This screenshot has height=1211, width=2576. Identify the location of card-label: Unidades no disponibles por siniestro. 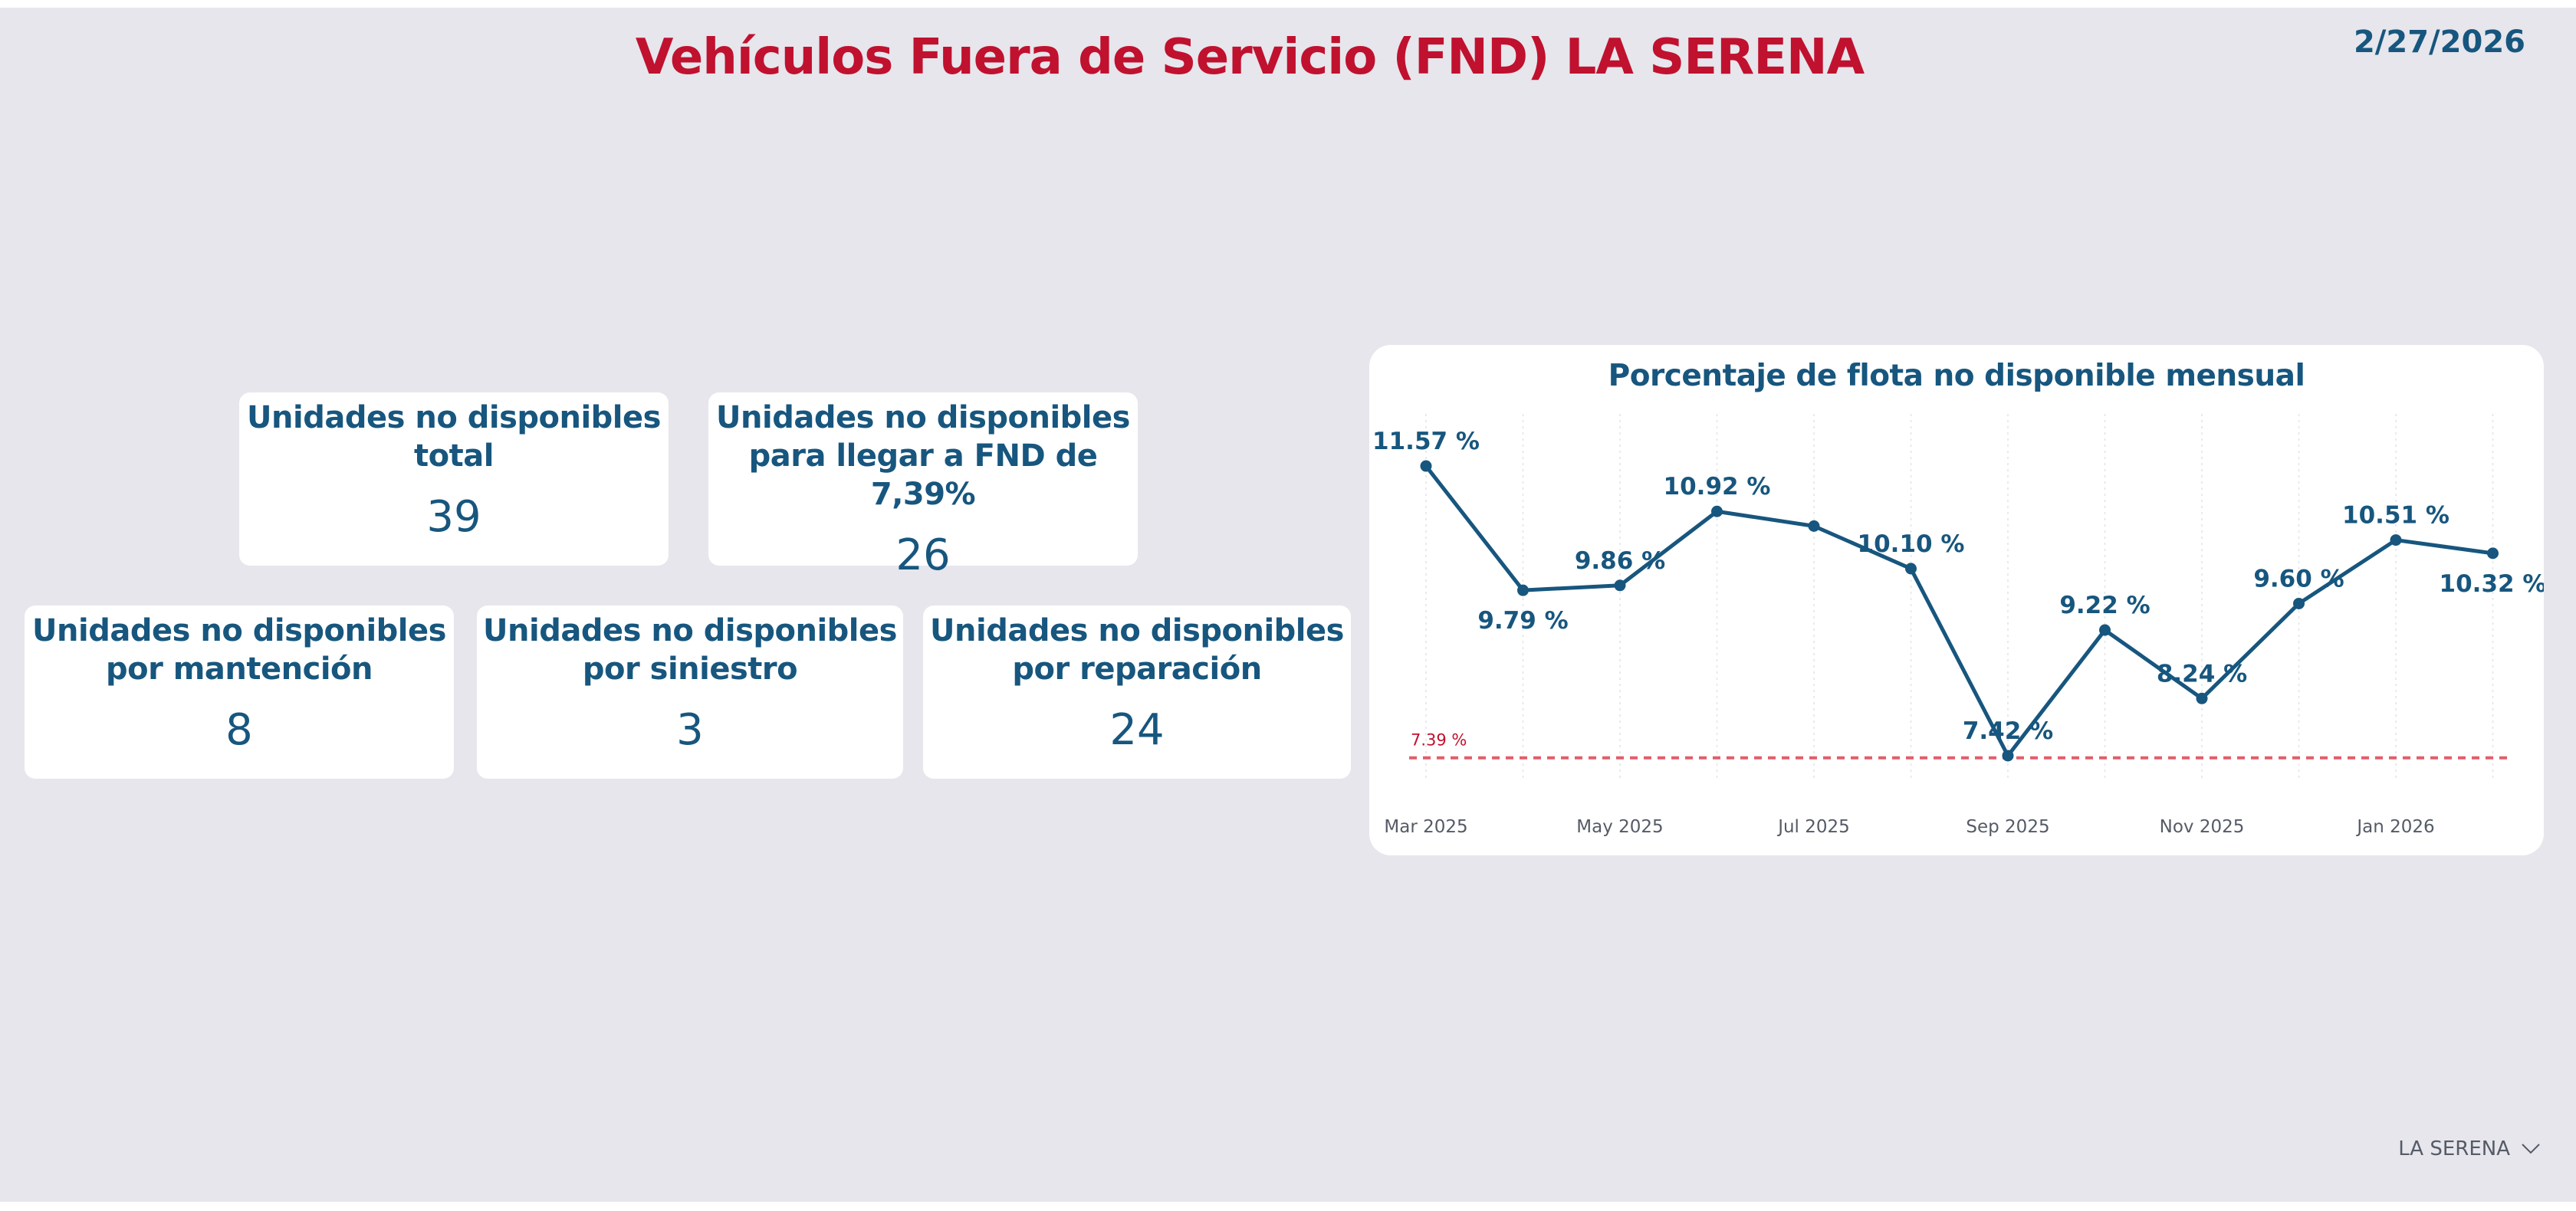
(690, 650).